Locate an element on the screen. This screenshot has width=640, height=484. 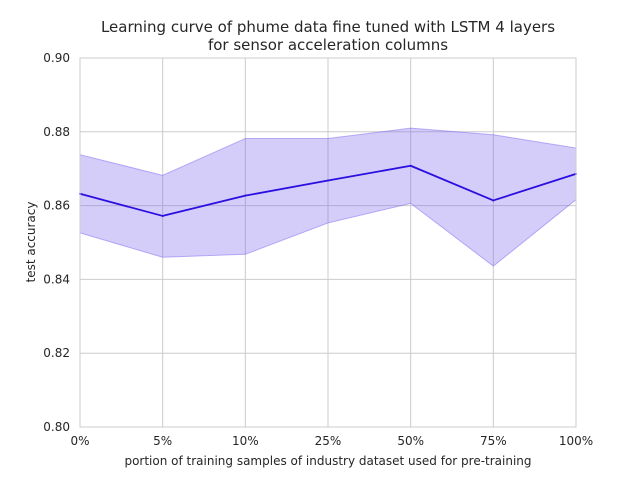
x-tick-label: 25% is located at coordinates (328, 441).